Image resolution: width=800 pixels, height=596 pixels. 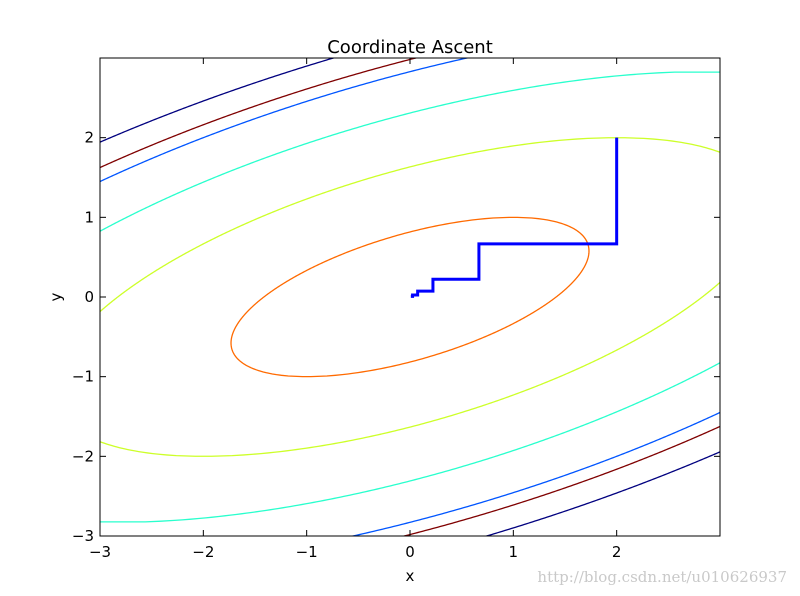 What do you see at coordinates (514, 552) in the screenshot?
I see `x-tick-label: 1` at bounding box center [514, 552].